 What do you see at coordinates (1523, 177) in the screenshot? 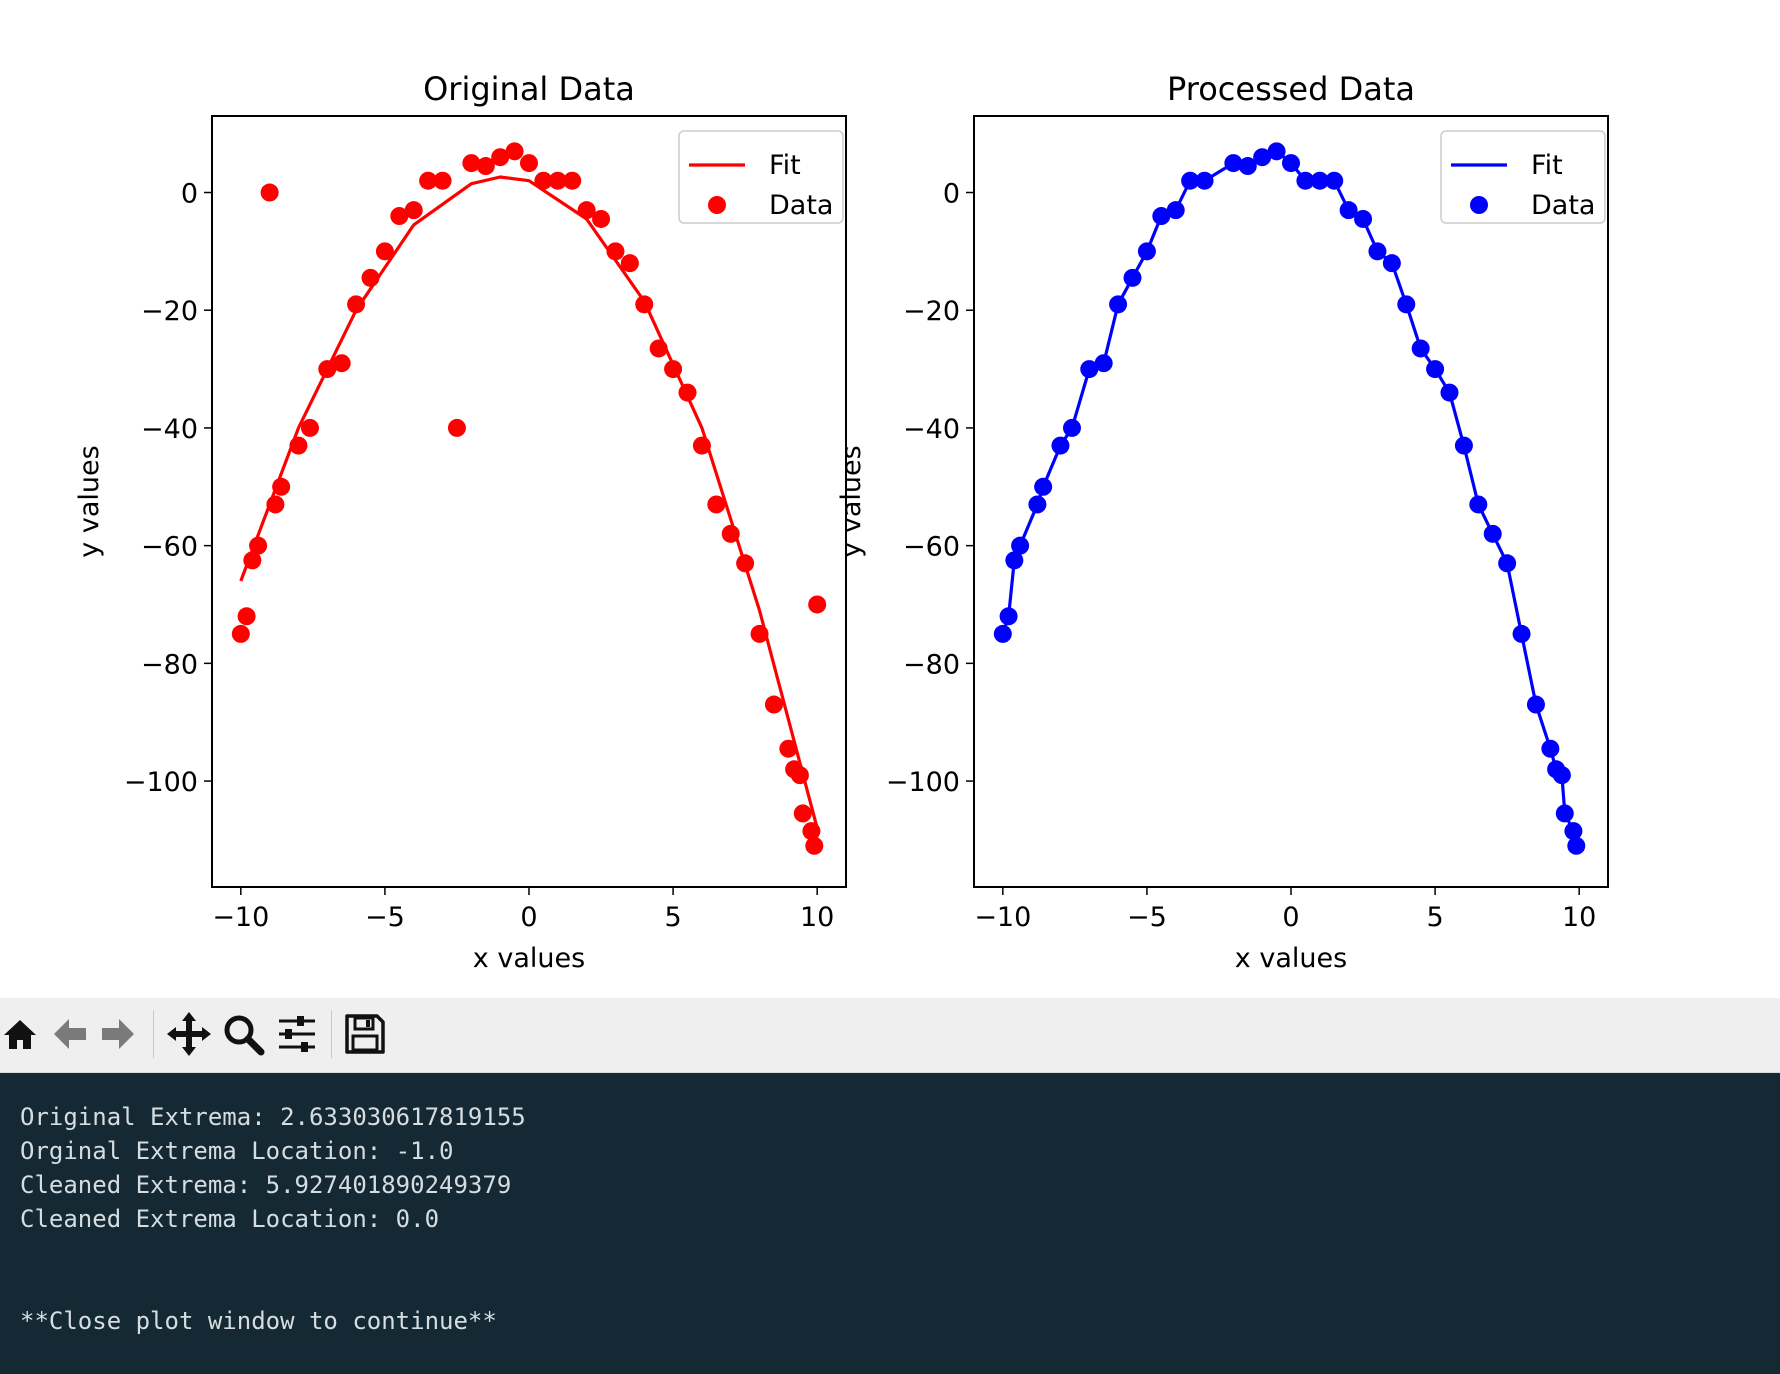
I see `legend: Fit Data` at bounding box center [1523, 177].